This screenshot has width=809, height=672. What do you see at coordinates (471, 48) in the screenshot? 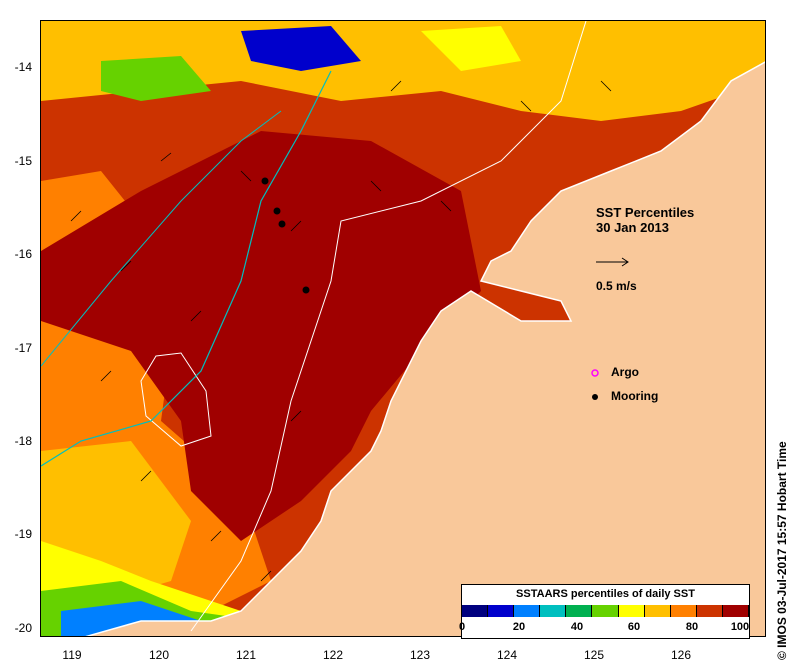
I see `sst-yellow-patch` at bounding box center [471, 48].